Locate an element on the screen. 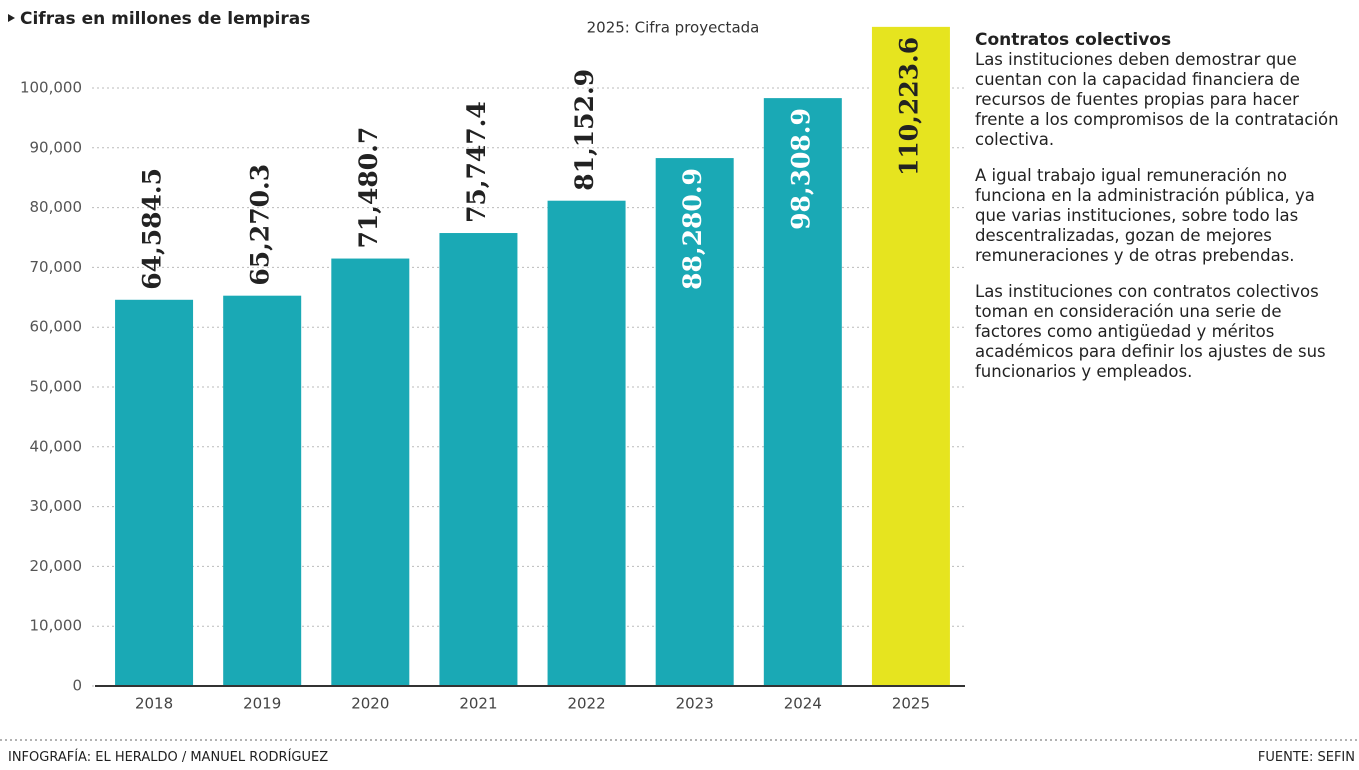 The image size is (1359, 770). value-label: 64,584.5 is located at coordinates (152, 229).